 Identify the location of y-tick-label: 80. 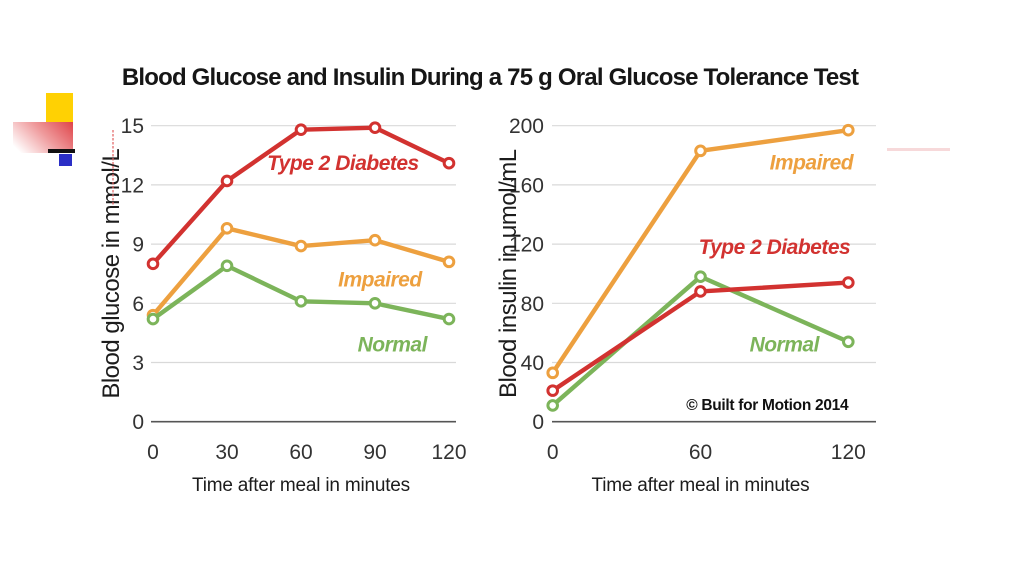
(532, 304).